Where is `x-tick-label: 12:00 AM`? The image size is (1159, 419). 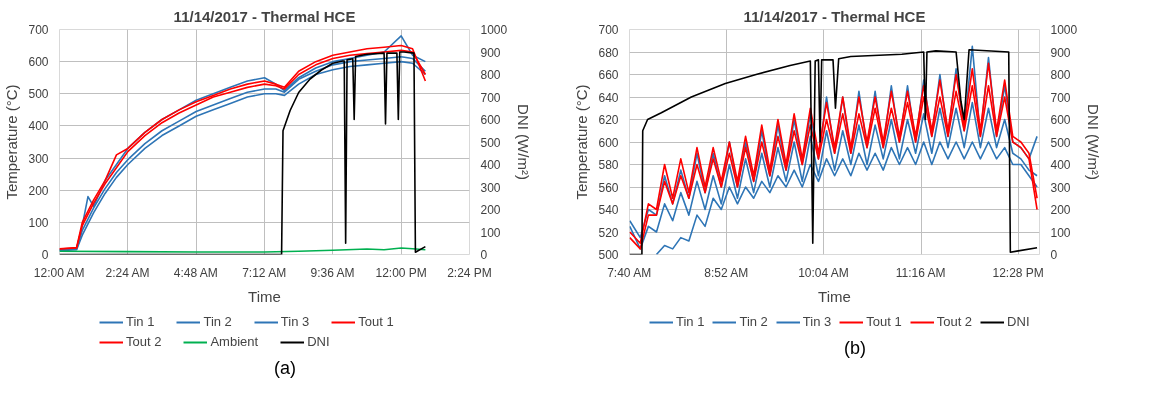
x-tick-label: 12:00 AM is located at coordinates (59, 272).